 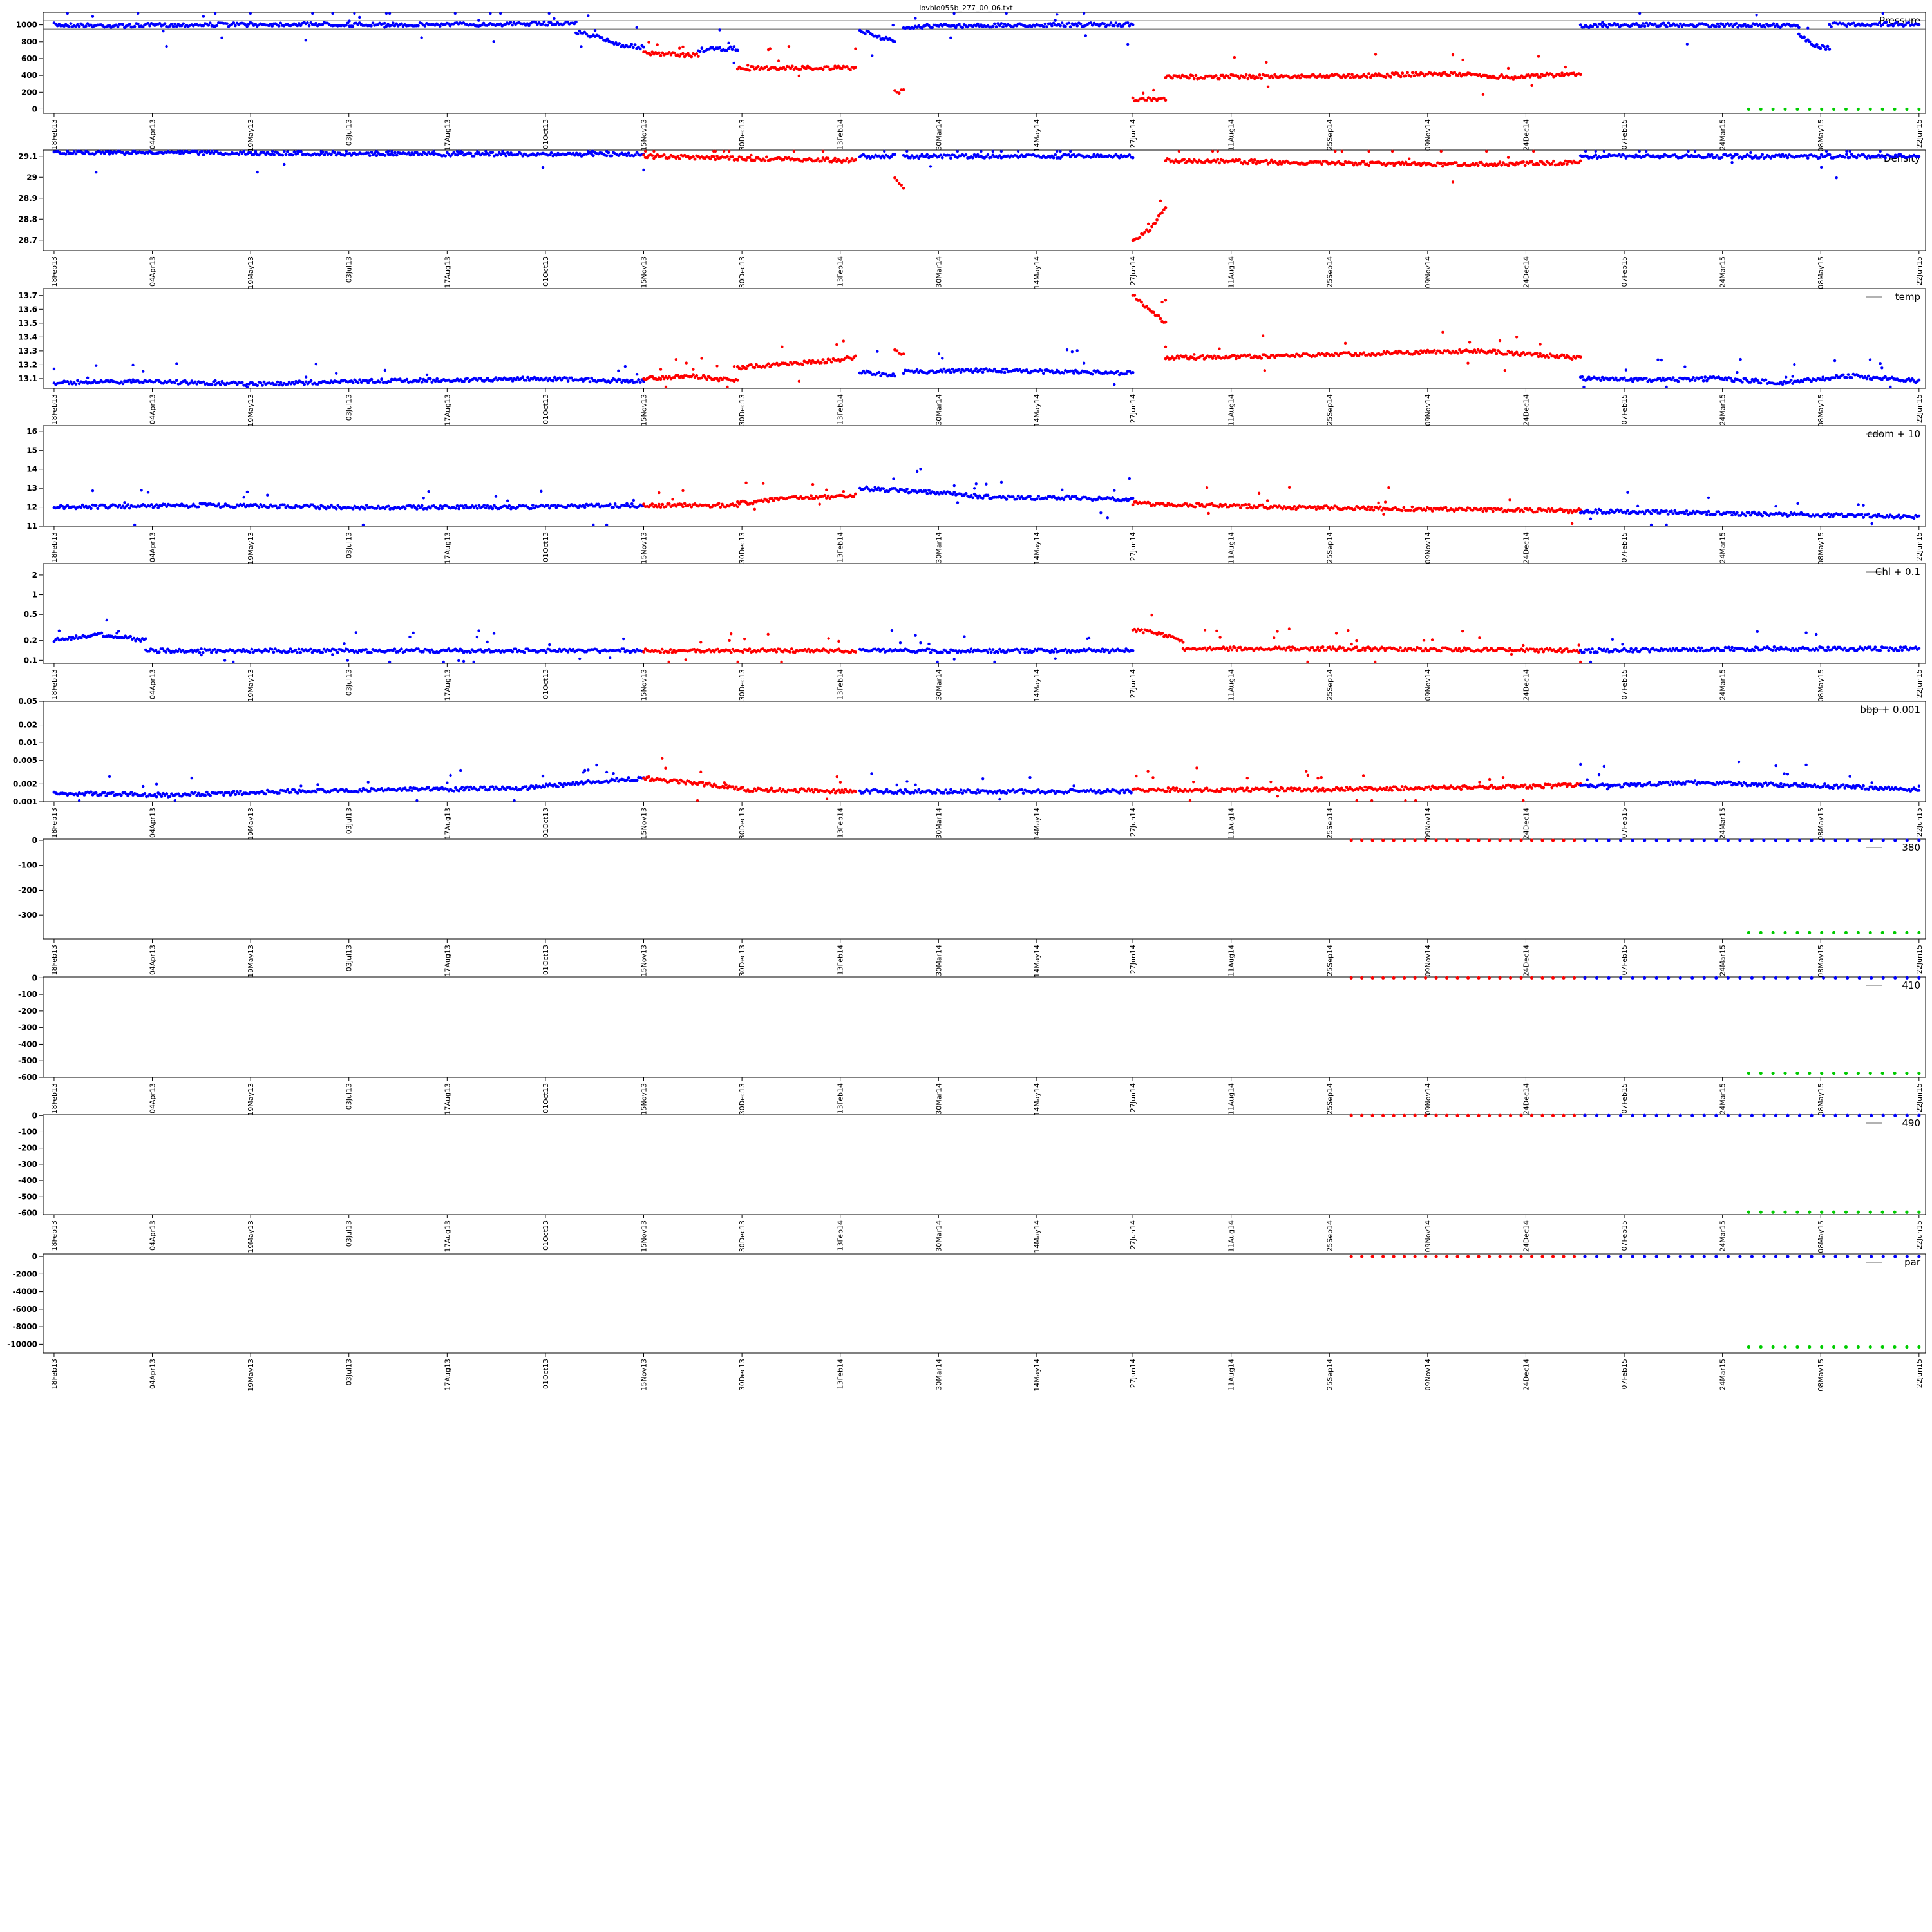 What do you see at coordinates (1231, 135) in the screenshot?
I see `x-tick-label: 11Aug14` at bounding box center [1231, 135].